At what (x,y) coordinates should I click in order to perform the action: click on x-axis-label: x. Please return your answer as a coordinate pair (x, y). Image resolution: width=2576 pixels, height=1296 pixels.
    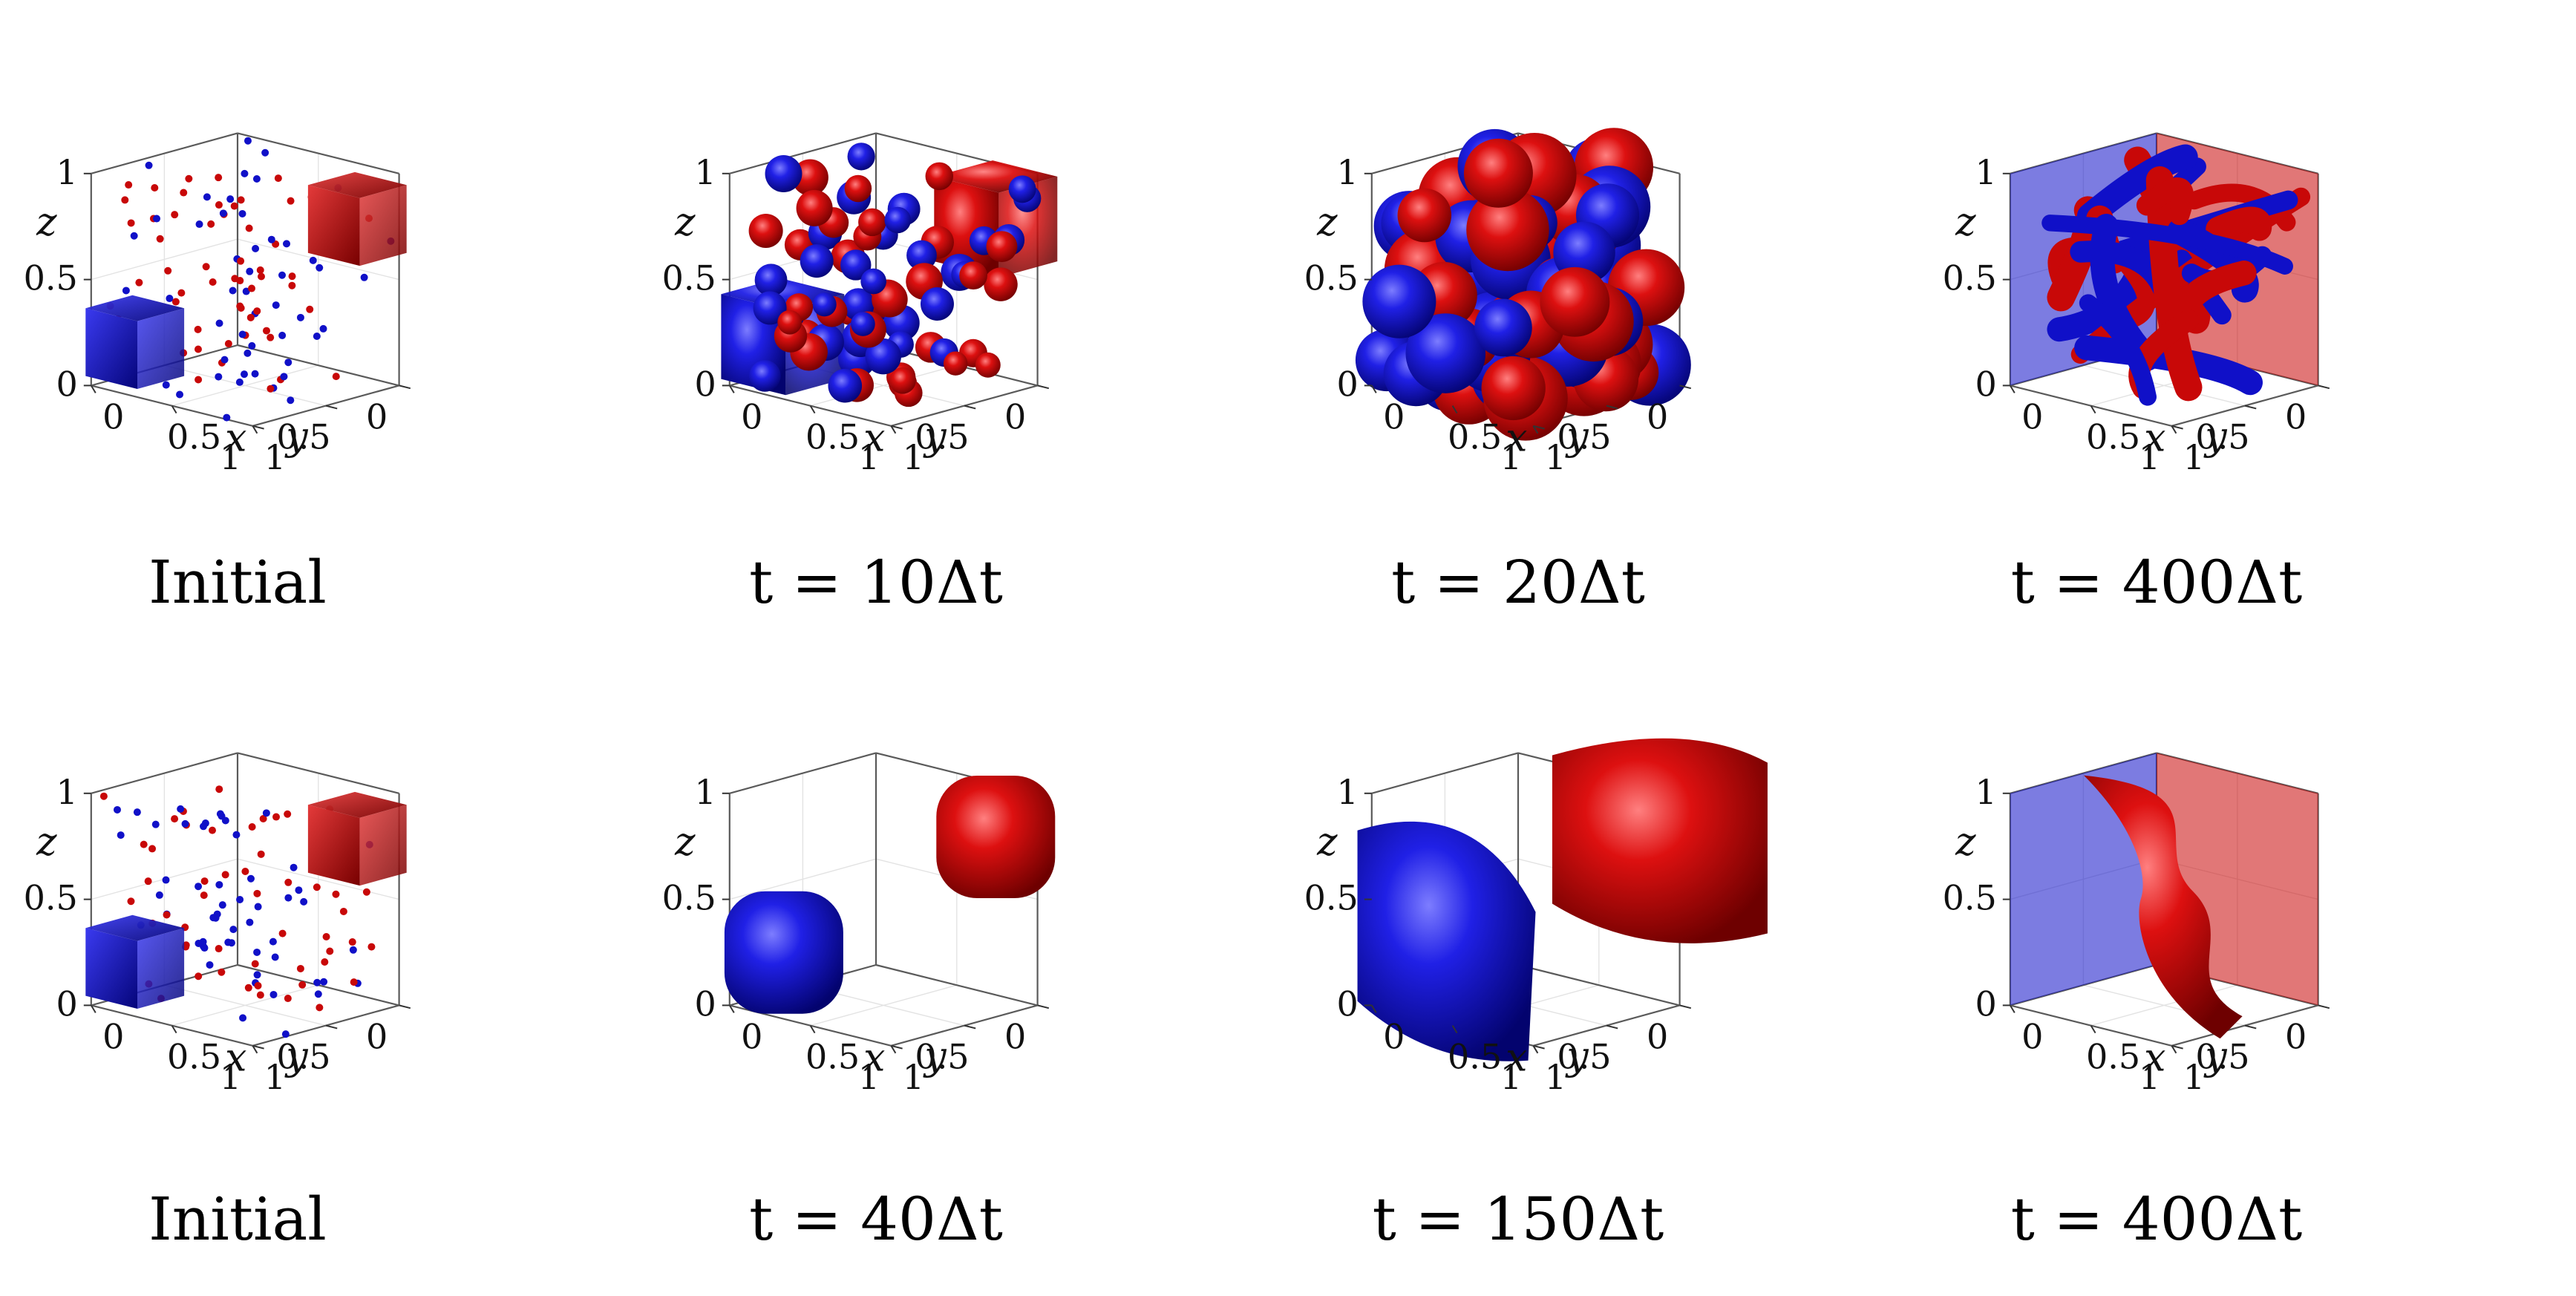
    Looking at the image, I should click on (235, 1059).